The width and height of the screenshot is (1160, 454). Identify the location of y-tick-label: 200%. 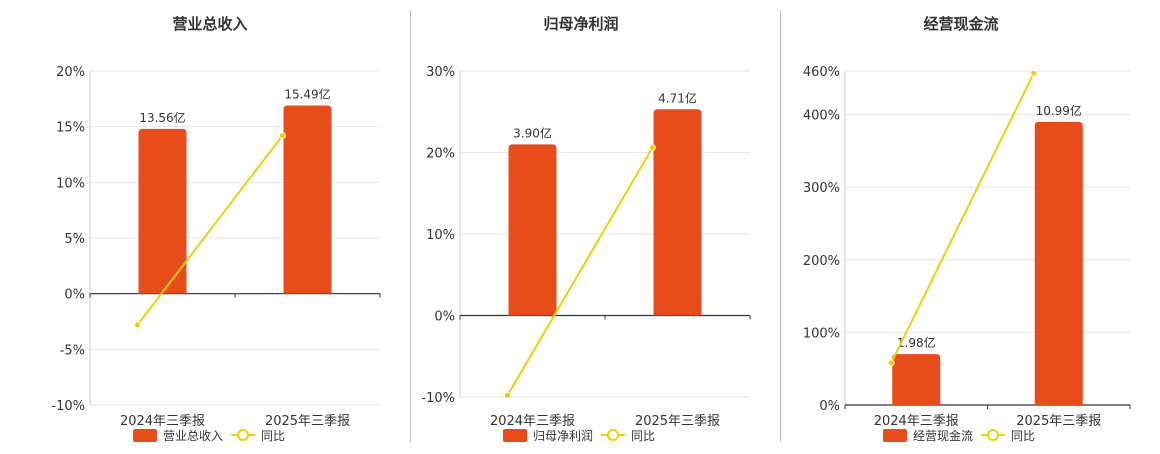
(821, 261).